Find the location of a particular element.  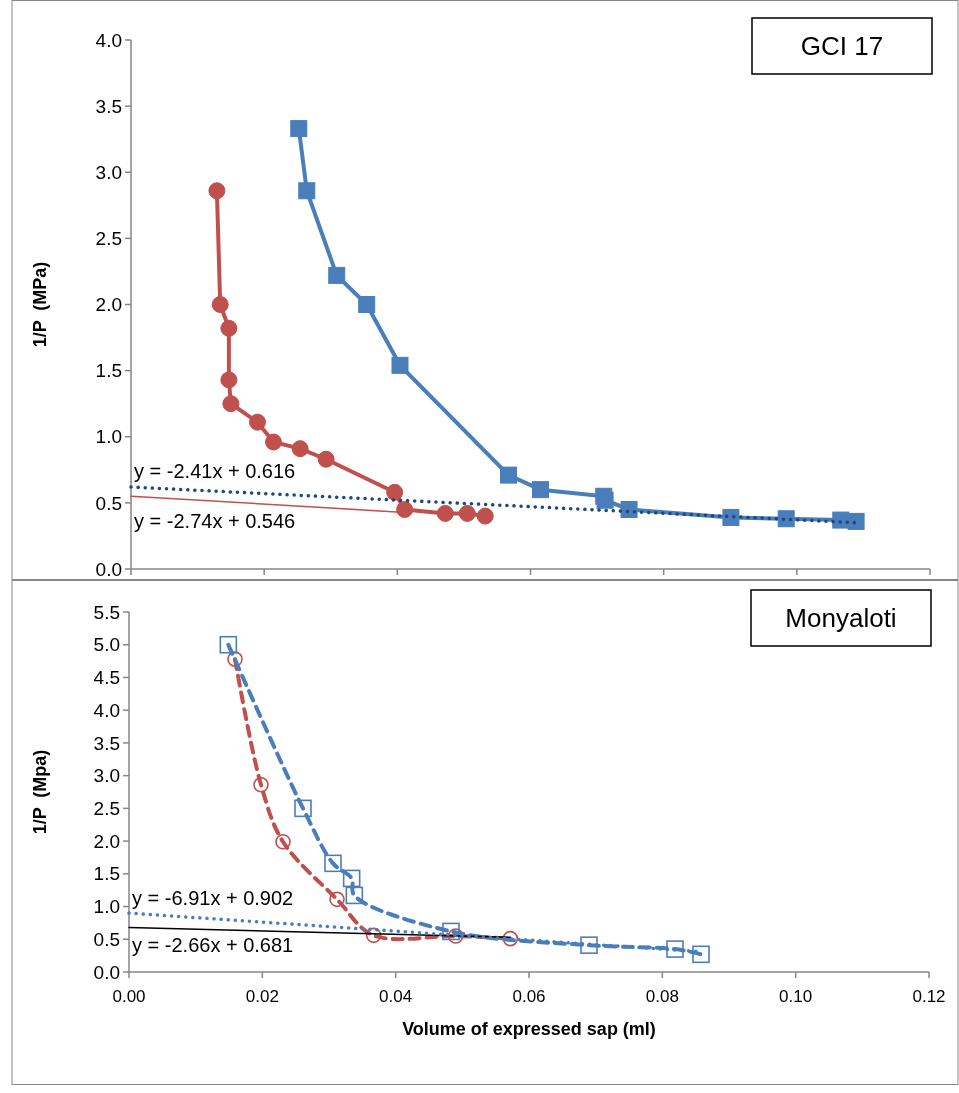

x-tick-label: 0.02 is located at coordinates (262, 996).